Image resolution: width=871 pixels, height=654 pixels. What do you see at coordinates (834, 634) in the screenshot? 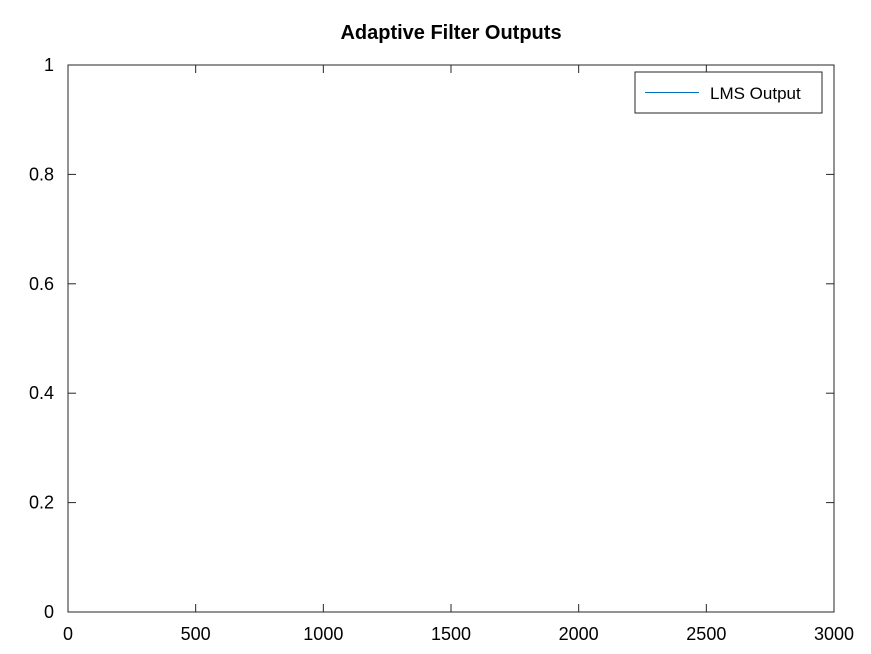
I see `x-tick-label: 3000` at bounding box center [834, 634].